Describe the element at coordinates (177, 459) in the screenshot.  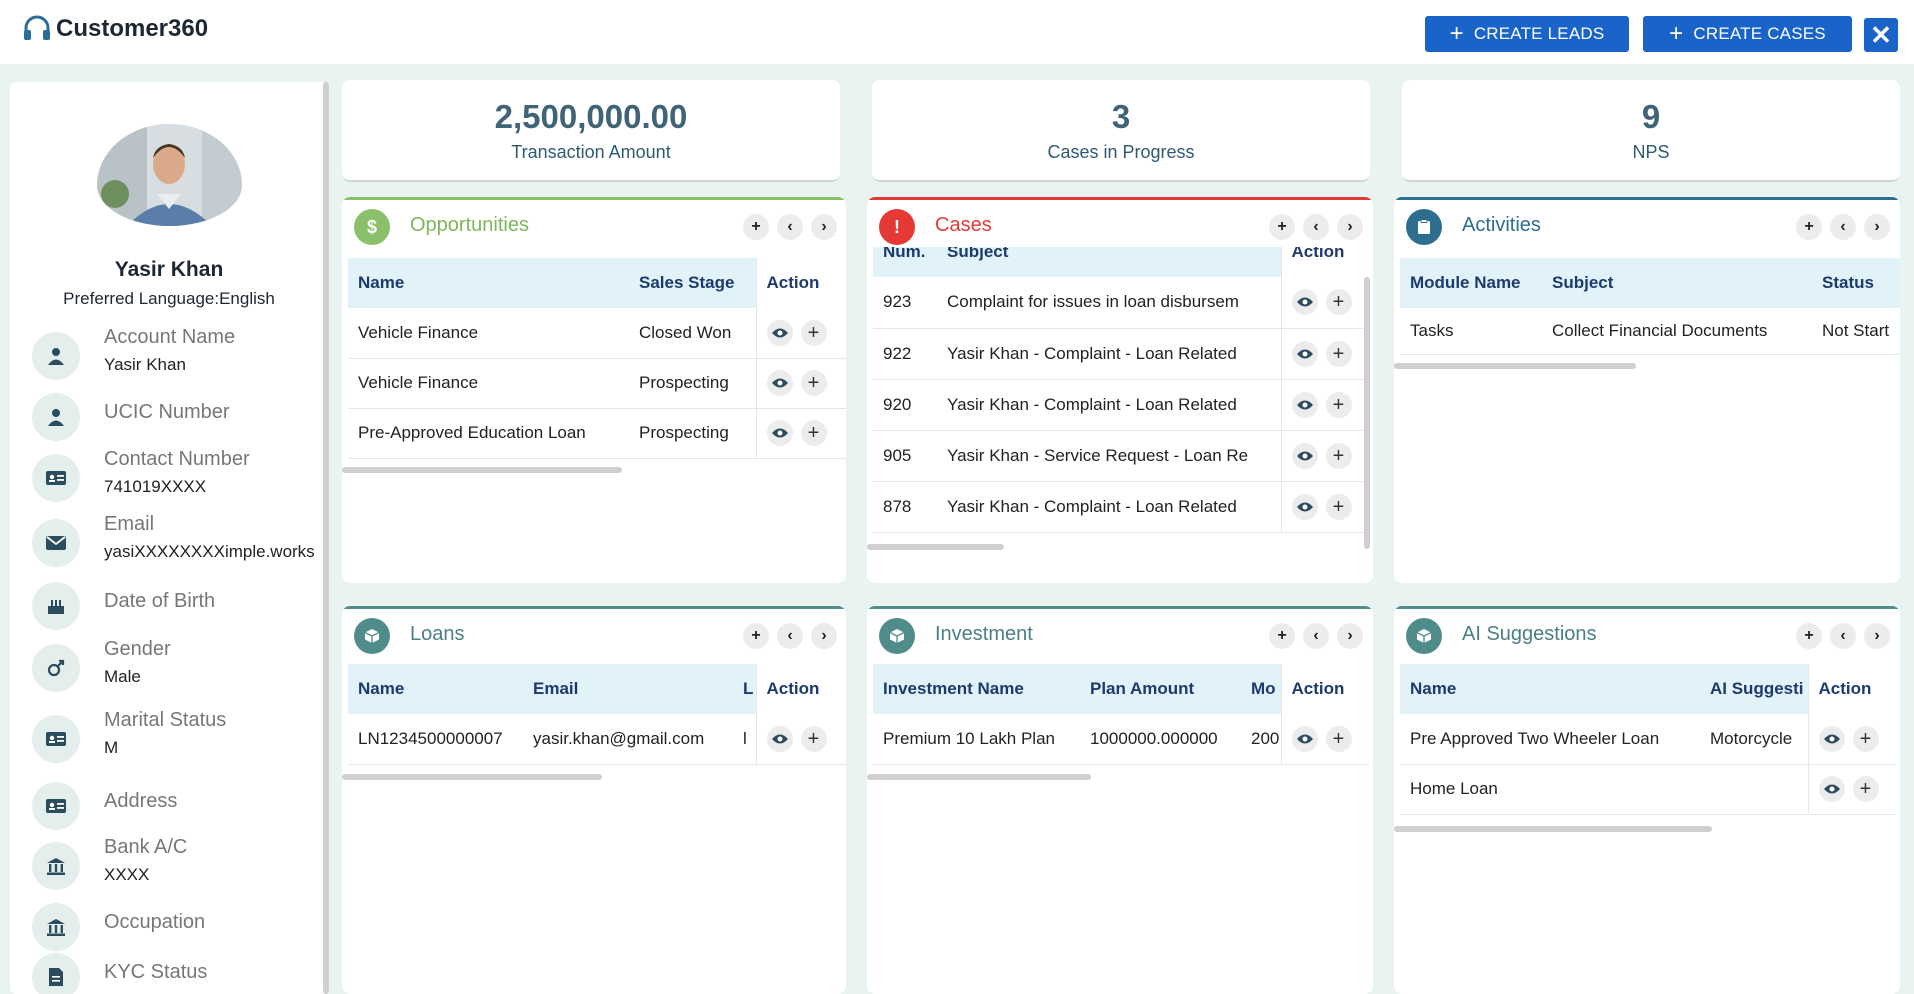
I see `field-label: Contact Number` at that location.